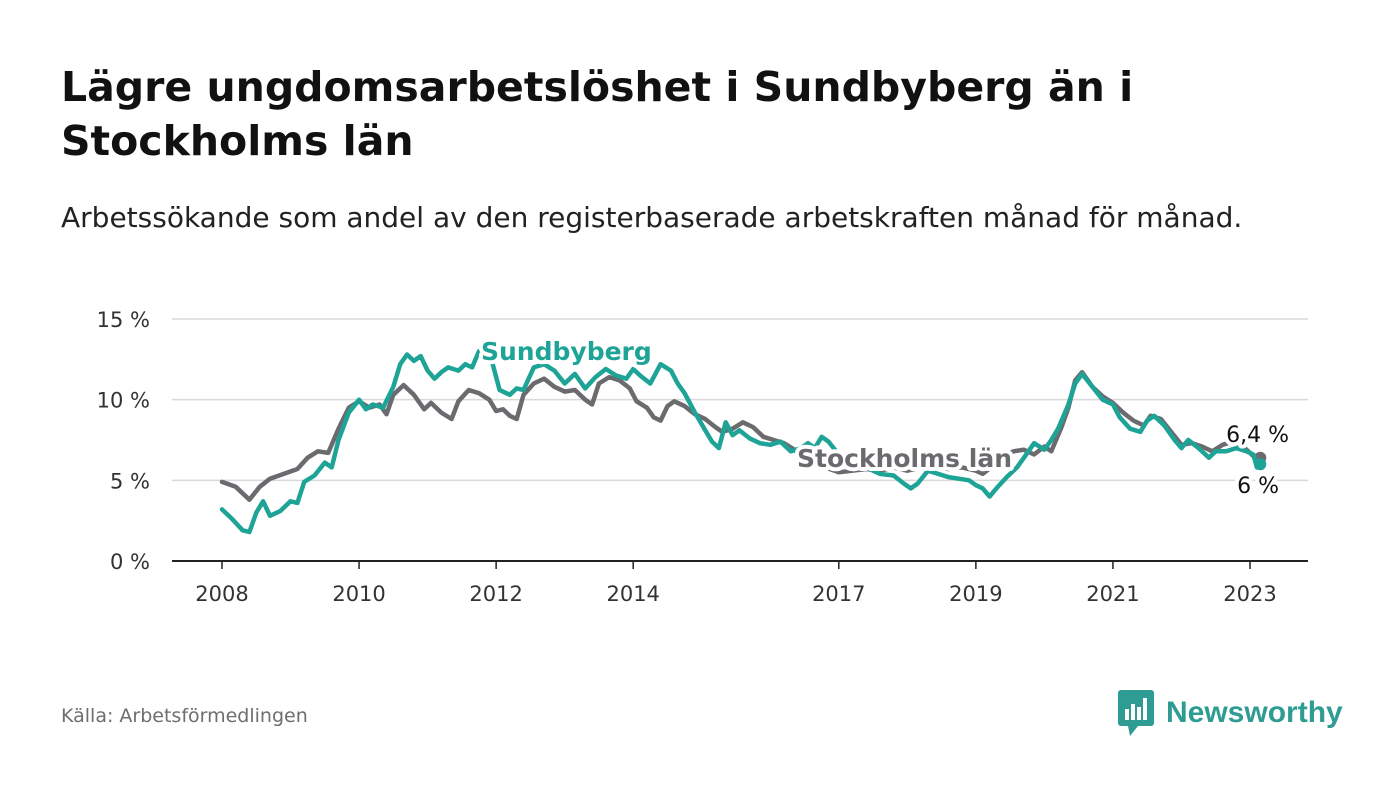 The width and height of the screenshot is (1400, 794). Describe the element at coordinates (1260, 464) in the screenshot. I see `series-end-point-sundbyberg` at that location.